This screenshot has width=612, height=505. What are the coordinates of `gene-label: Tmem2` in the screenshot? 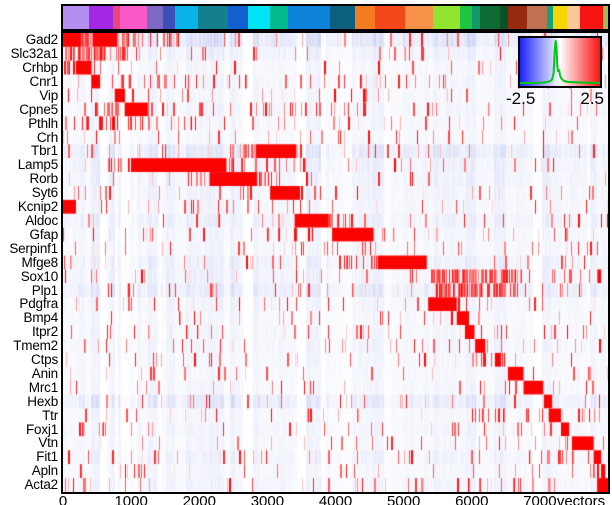 It's located at (35, 346).